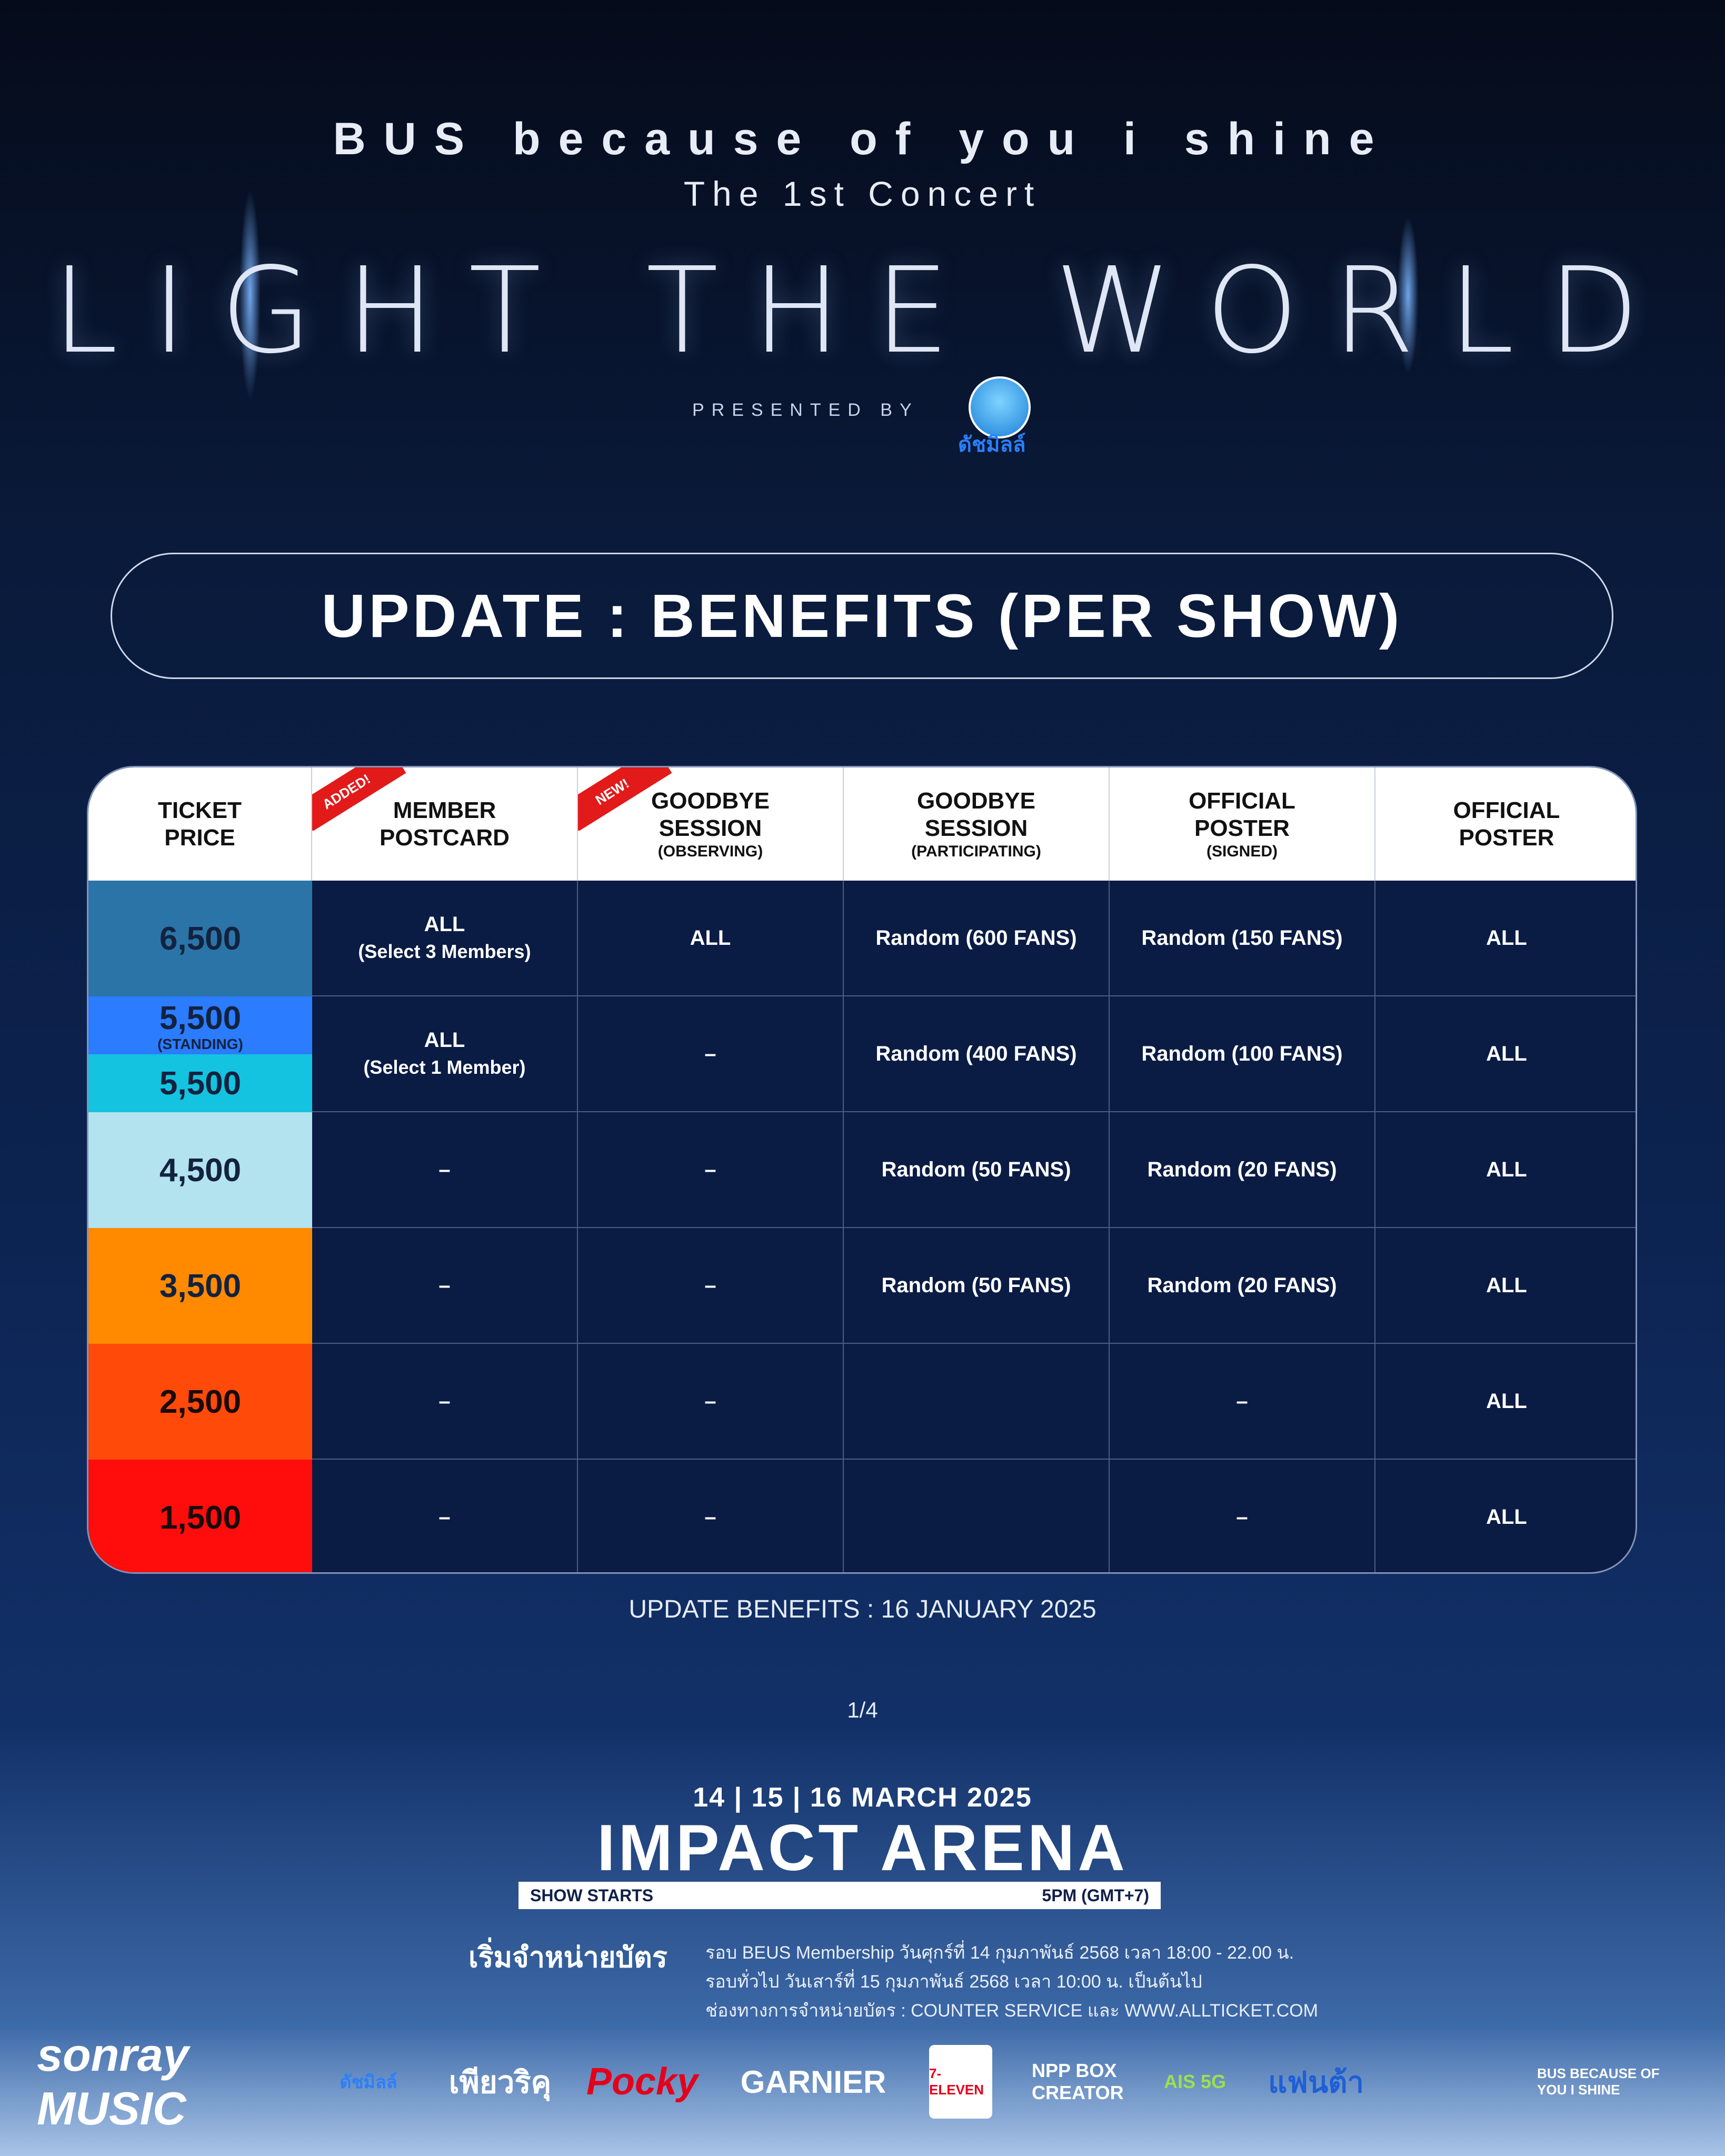 This screenshot has width=1725, height=2156. What do you see at coordinates (1242, 851) in the screenshot?
I see `header-subtitle: (SIGNED)` at bounding box center [1242, 851].